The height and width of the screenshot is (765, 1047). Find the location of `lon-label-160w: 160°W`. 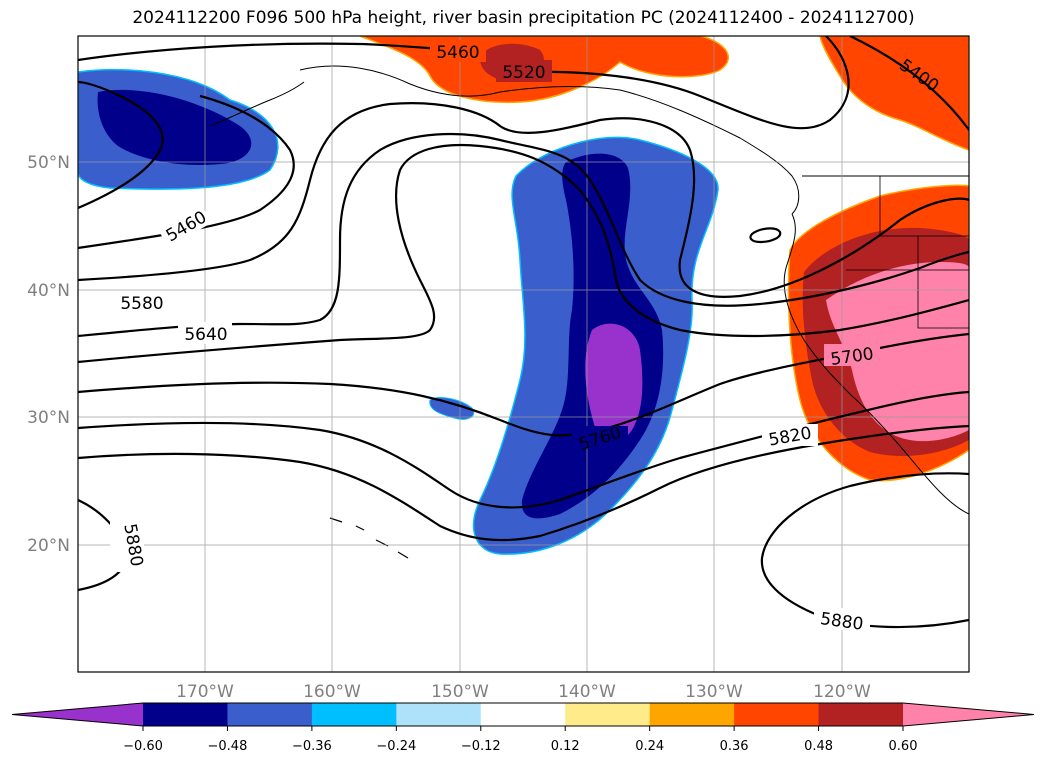

lon-label-160w: 160°W is located at coordinates (332, 692).